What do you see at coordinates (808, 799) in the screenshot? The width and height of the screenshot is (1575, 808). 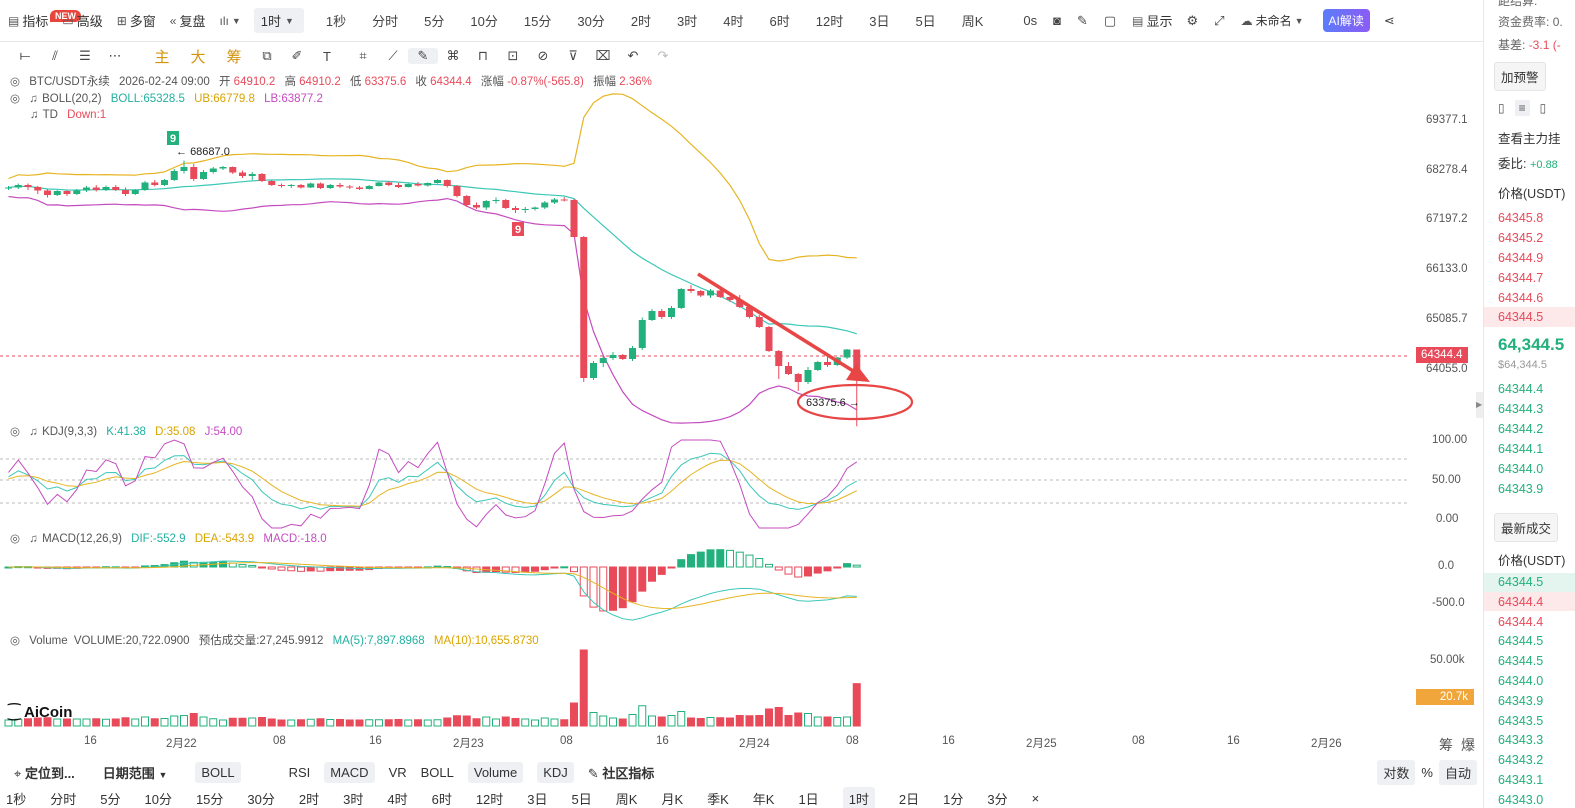 I see `bt-1d: 1日` at bounding box center [808, 799].